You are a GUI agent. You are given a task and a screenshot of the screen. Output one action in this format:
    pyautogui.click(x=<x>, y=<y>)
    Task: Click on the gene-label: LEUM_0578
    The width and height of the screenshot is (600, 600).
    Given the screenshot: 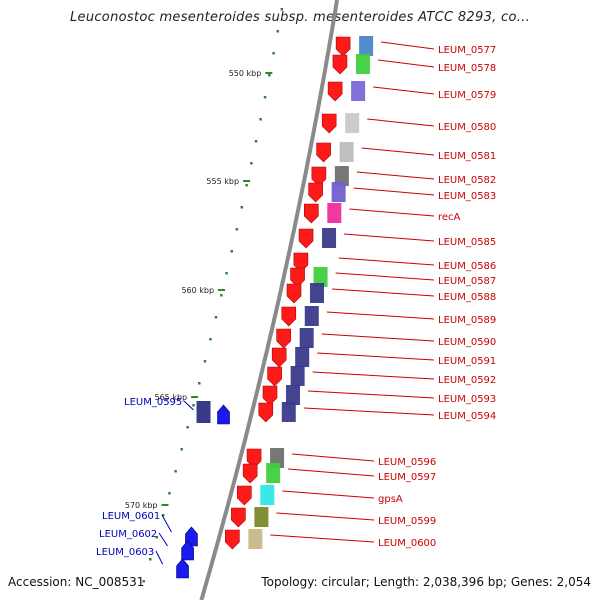 What is the action you would take?
    pyautogui.click(x=467, y=68)
    